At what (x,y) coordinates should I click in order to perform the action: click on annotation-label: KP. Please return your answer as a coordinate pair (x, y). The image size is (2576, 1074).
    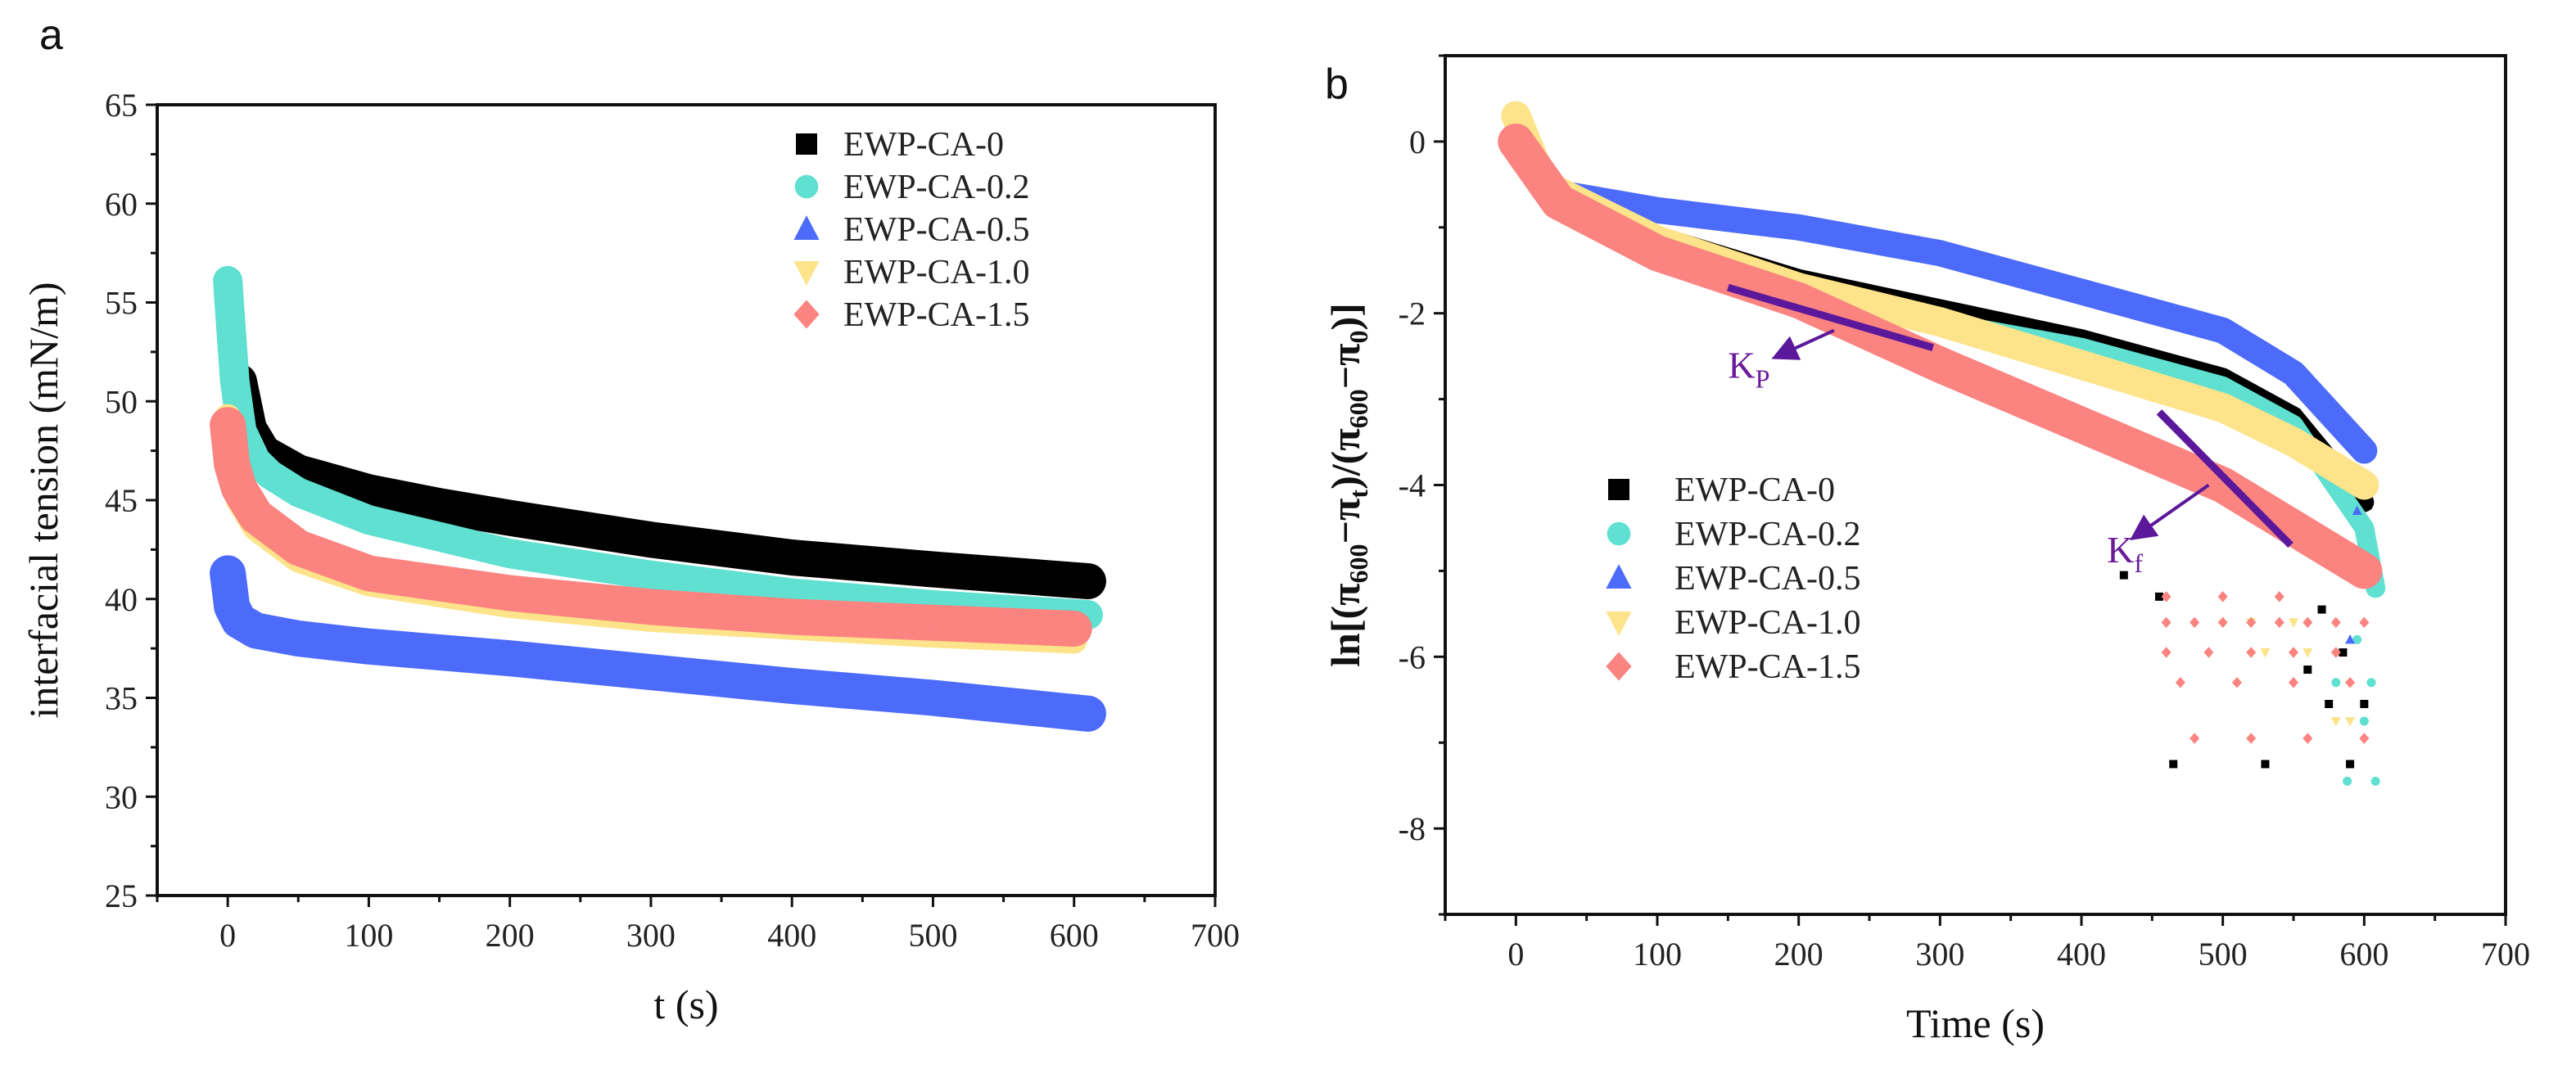
    Looking at the image, I should click on (1749, 368).